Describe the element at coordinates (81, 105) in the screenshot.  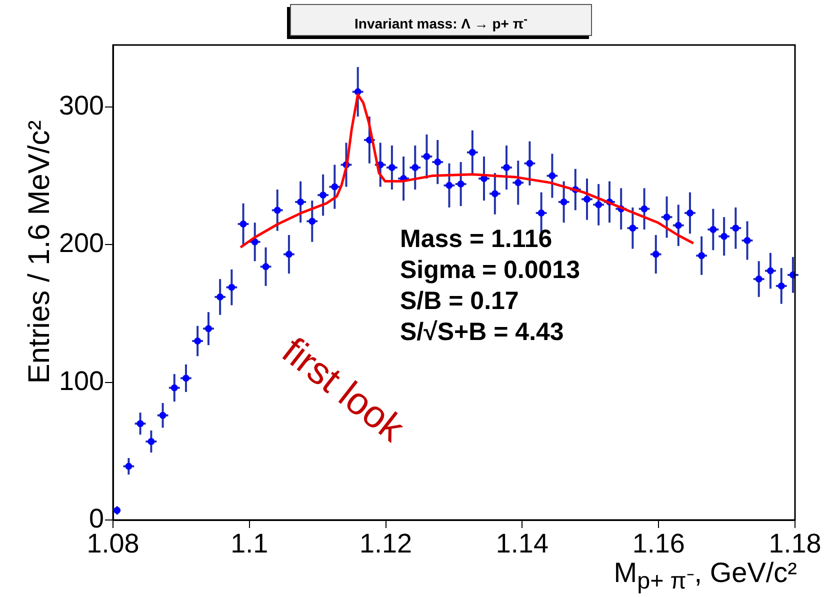
I see `y-tick-label: 300` at that location.